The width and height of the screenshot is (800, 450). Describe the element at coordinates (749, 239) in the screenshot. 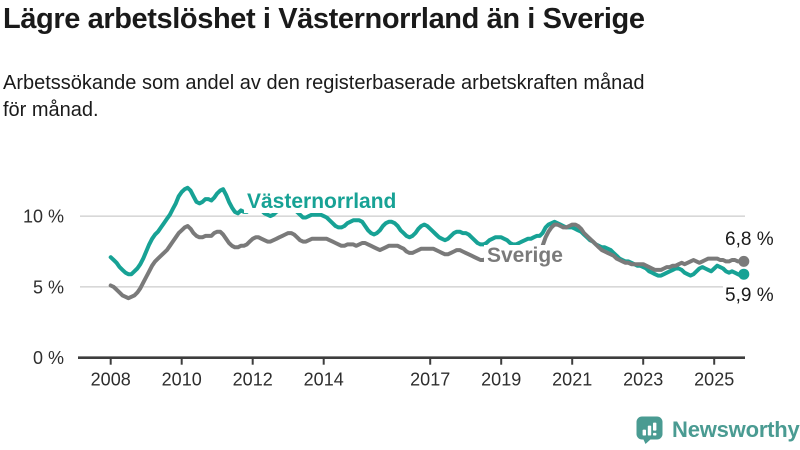

I see `end-value-sverige: 6,8 %` at that location.